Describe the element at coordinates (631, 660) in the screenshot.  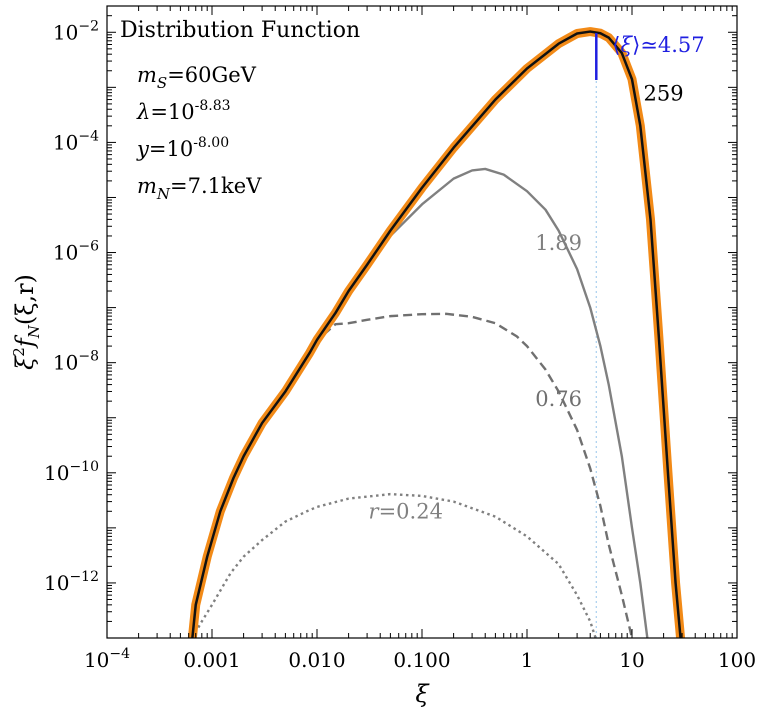
I see `x-tick-label: 10` at that location.